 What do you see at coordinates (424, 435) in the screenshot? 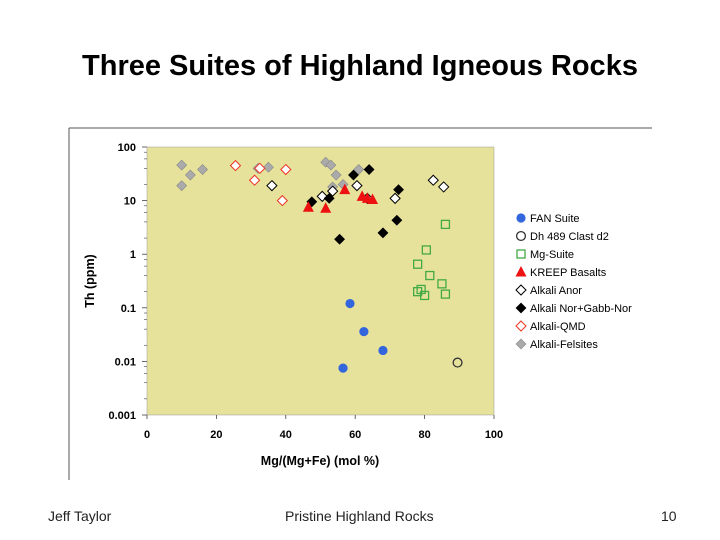
I see `x-tick-label: 80` at bounding box center [424, 435].